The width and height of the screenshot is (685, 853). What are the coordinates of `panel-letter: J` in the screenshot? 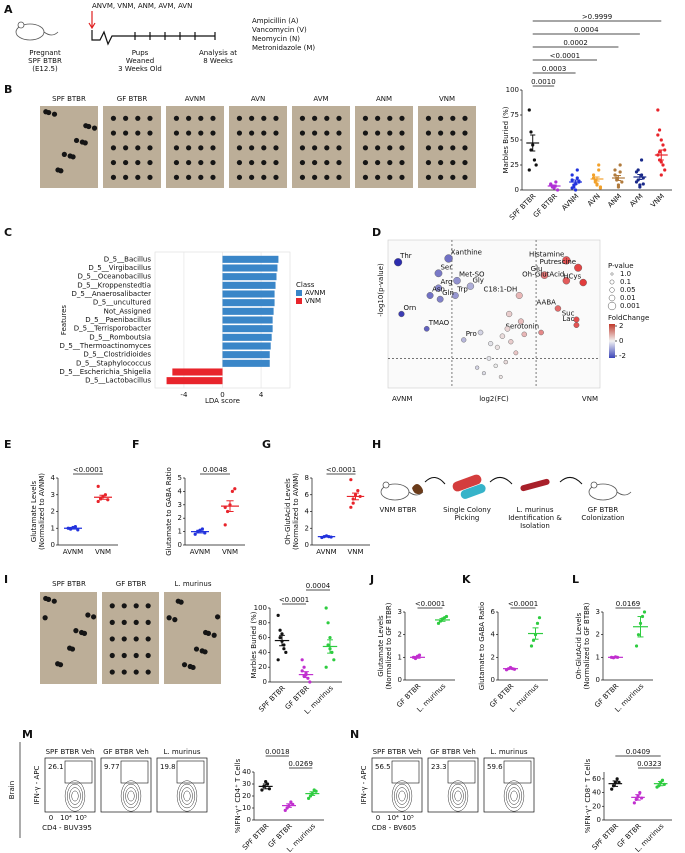 It's located at (371, 579).